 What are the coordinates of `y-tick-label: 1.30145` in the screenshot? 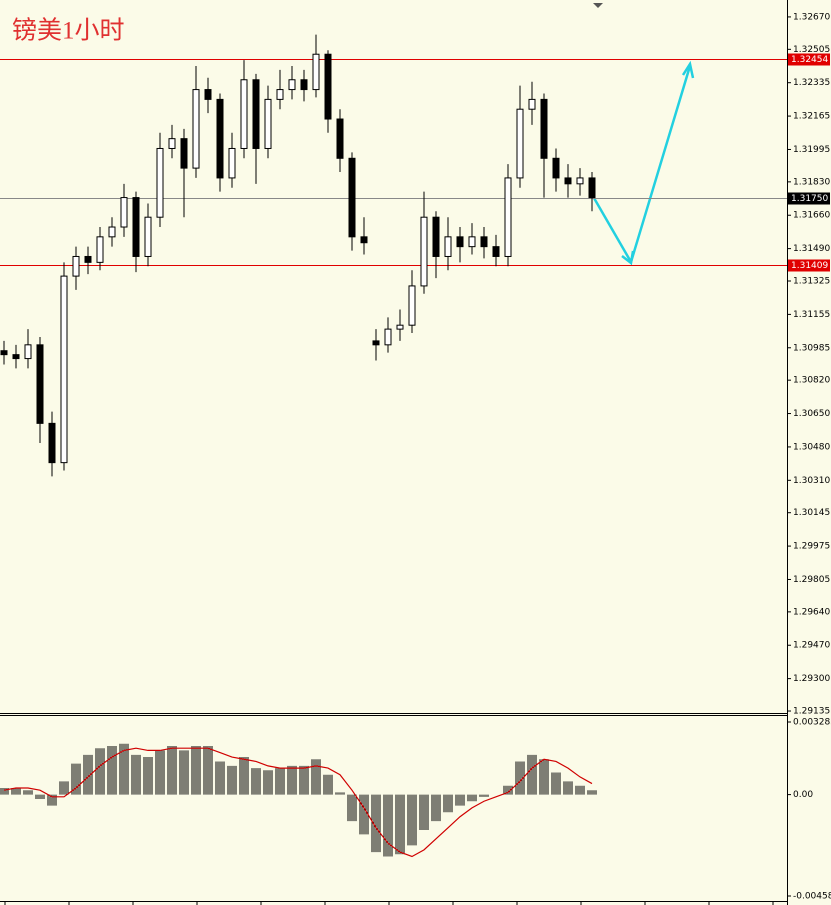 It's located at (811, 513).